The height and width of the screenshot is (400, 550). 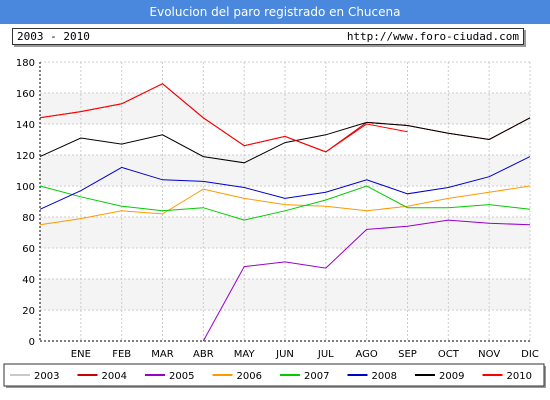 What do you see at coordinates (275, 12) in the screenshot?
I see `chart-title: Evolucion del paro registrado en Chucena` at bounding box center [275, 12].